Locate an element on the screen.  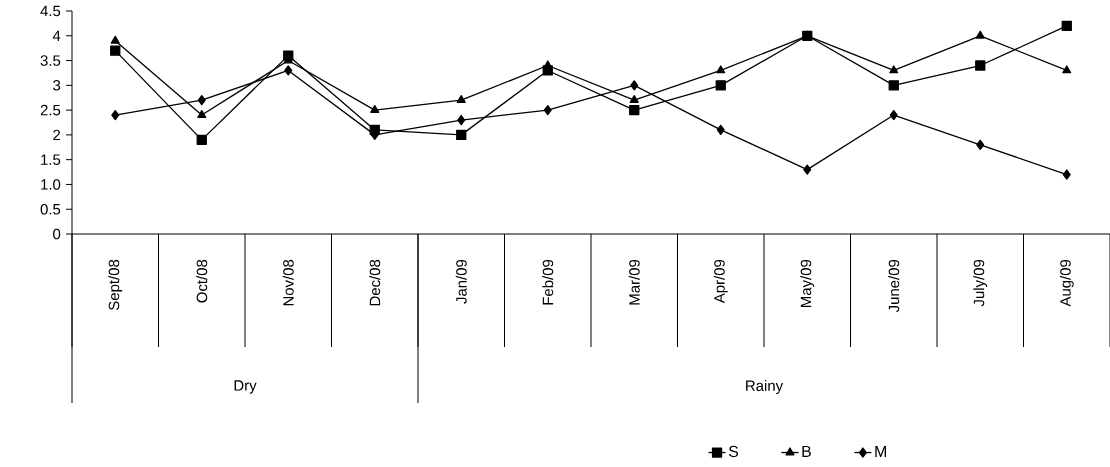
x-tick-label: Oct/08 is located at coordinates (202, 281).